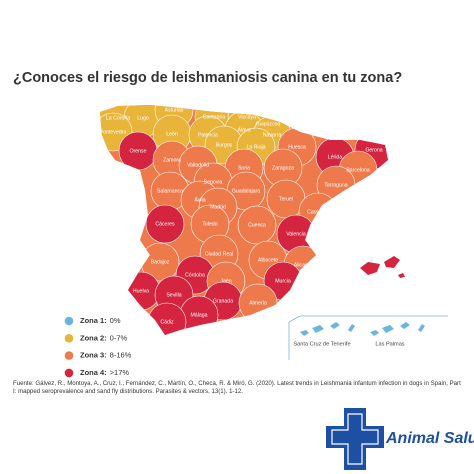 This screenshot has height=474, width=474. I want to click on province-label: Tarragona, so click(335, 185).